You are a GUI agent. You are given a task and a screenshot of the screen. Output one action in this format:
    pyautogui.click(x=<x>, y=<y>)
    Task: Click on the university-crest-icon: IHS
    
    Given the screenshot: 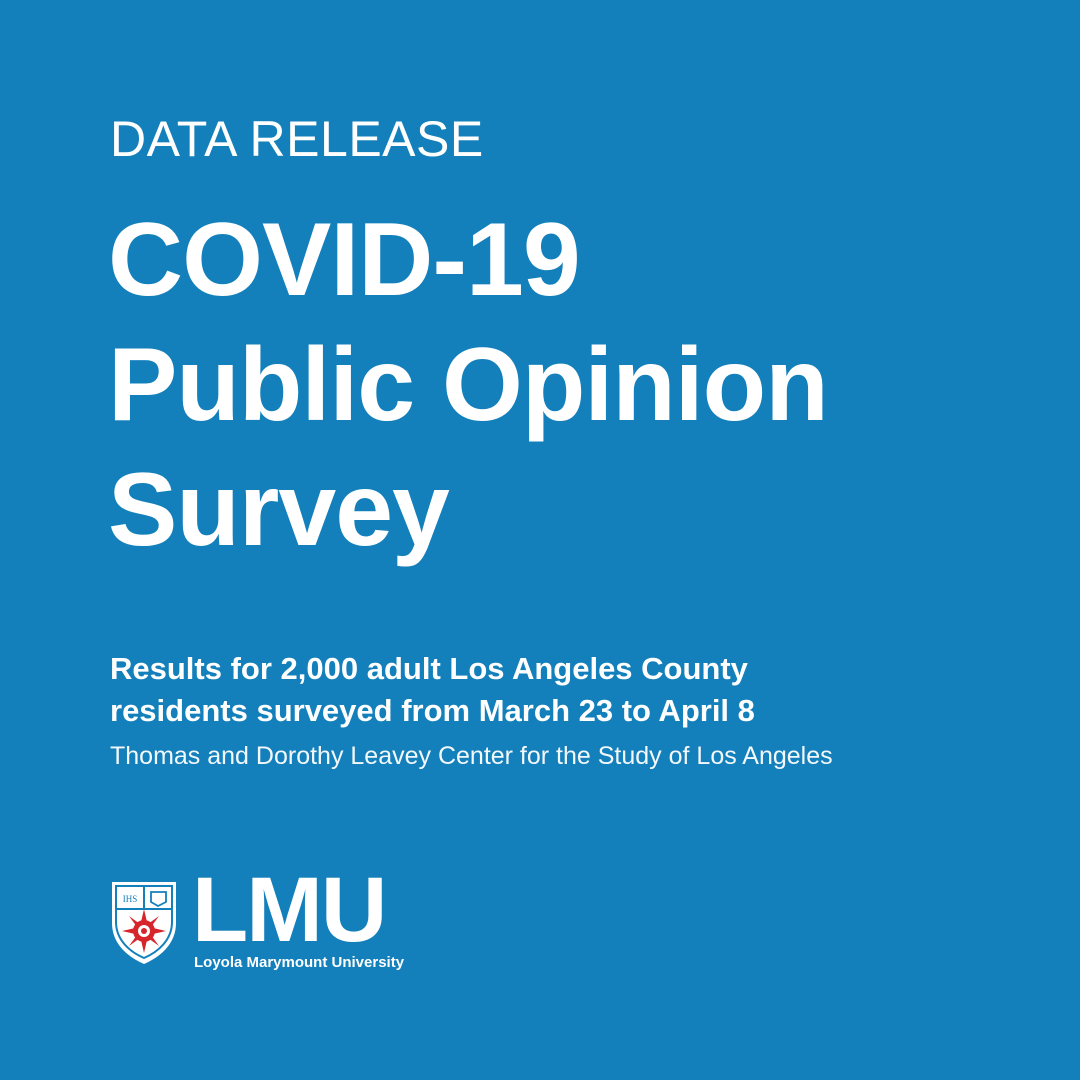 What is the action you would take?
    pyautogui.click(x=144, y=923)
    